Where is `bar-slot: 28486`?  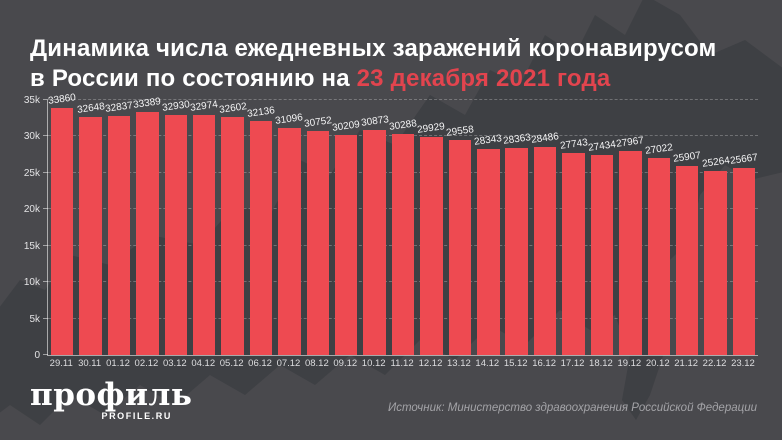
bar-slot: 28486 is located at coordinates (545, 227).